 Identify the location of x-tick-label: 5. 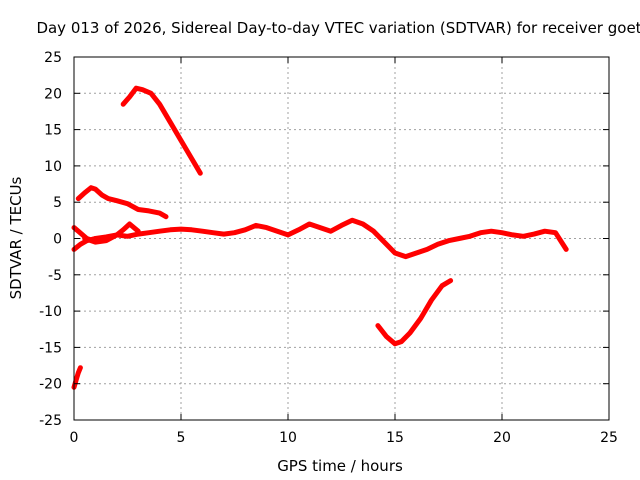
(181, 438).